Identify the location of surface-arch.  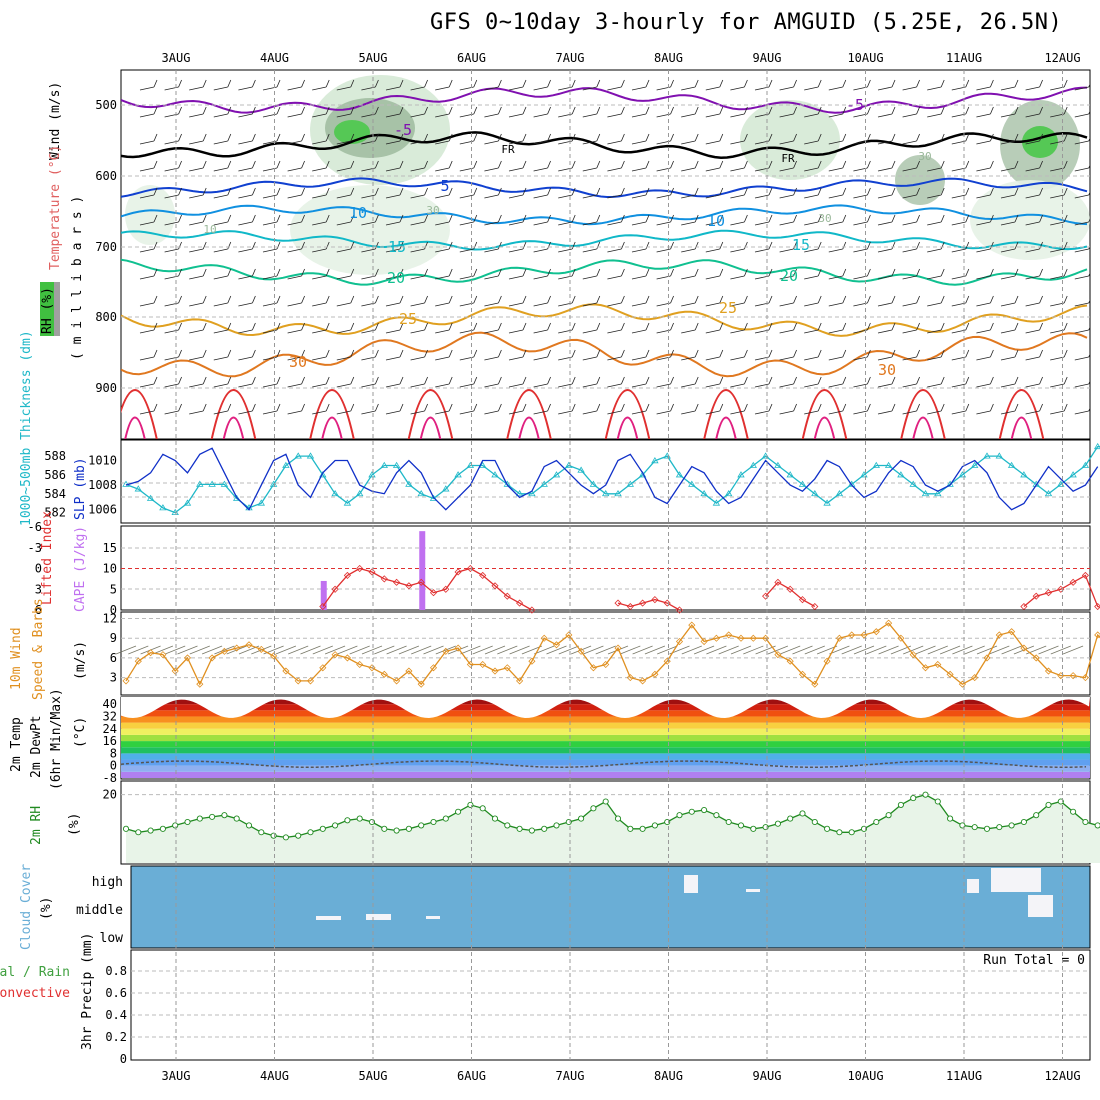
(233, 427).